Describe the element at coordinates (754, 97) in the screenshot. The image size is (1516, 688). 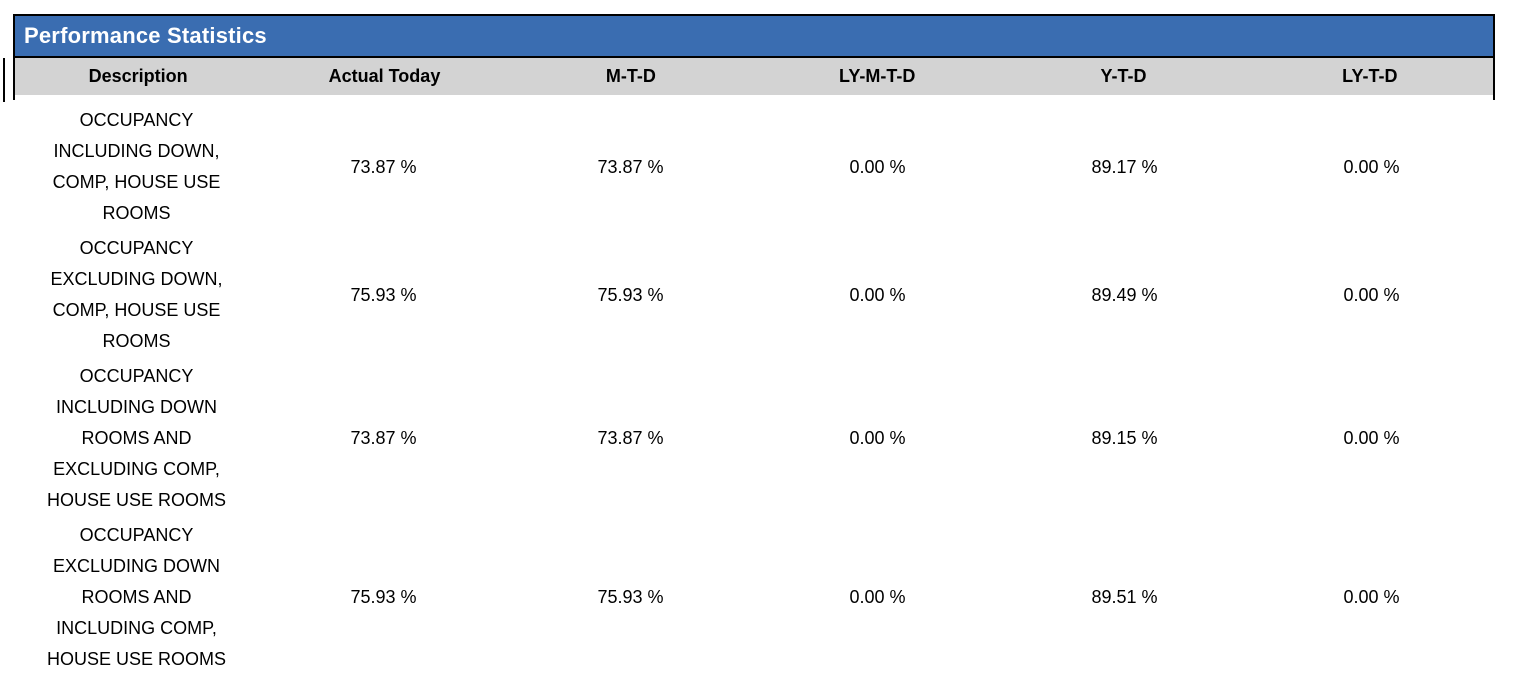
I see `header-border-stub` at that location.